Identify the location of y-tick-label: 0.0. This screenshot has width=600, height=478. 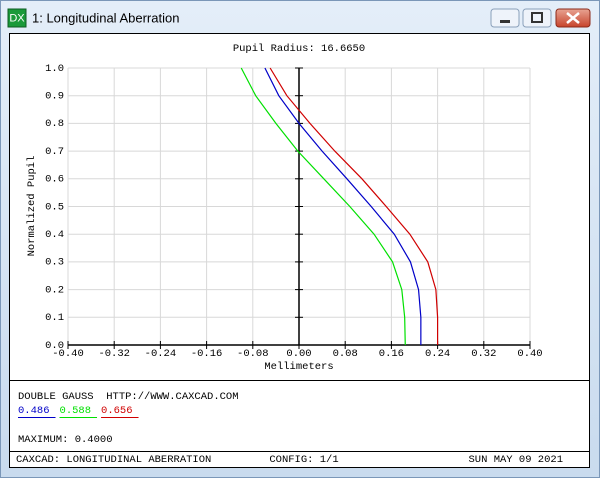
(54, 346).